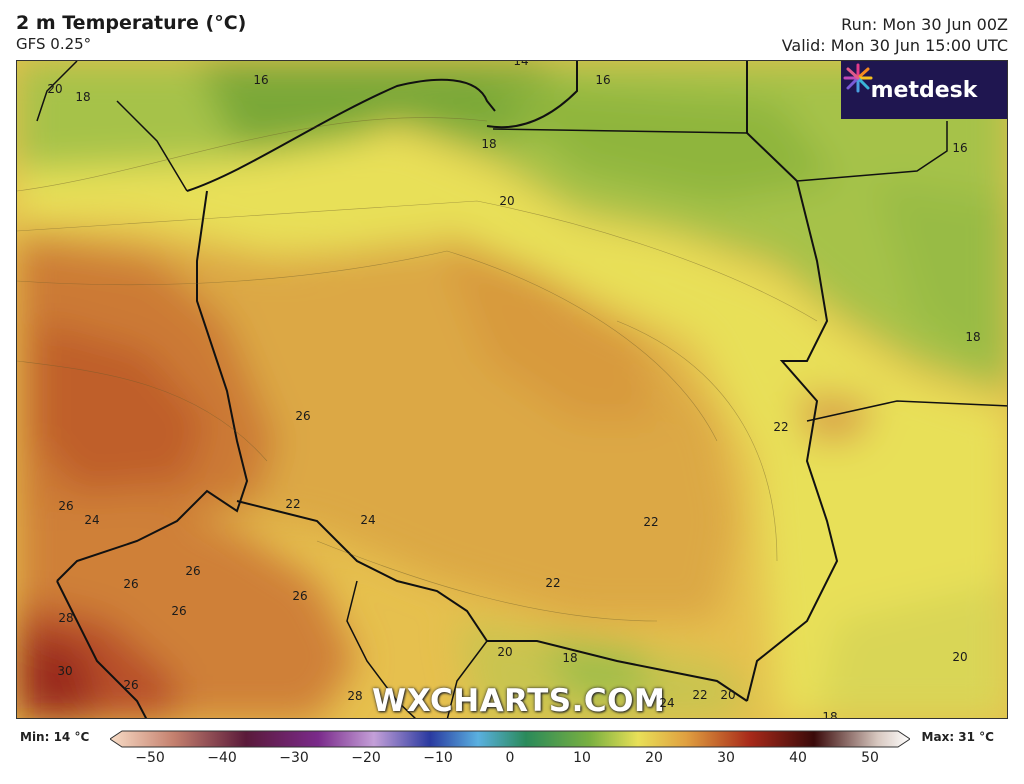 The image size is (1024, 784). Describe the element at coordinates (726, 758) in the screenshot. I see `legend-tick: 30` at that location.